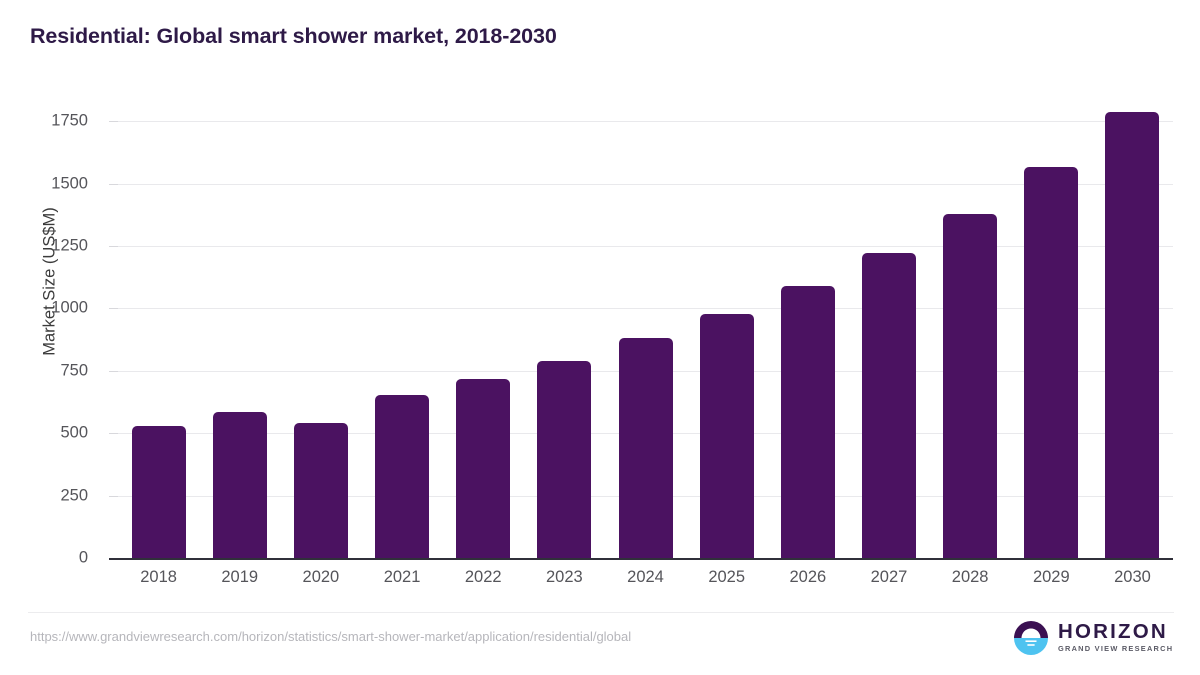  What do you see at coordinates (1132, 577) in the screenshot?
I see `x-axis-tick-label: 2030` at bounding box center [1132, 577].